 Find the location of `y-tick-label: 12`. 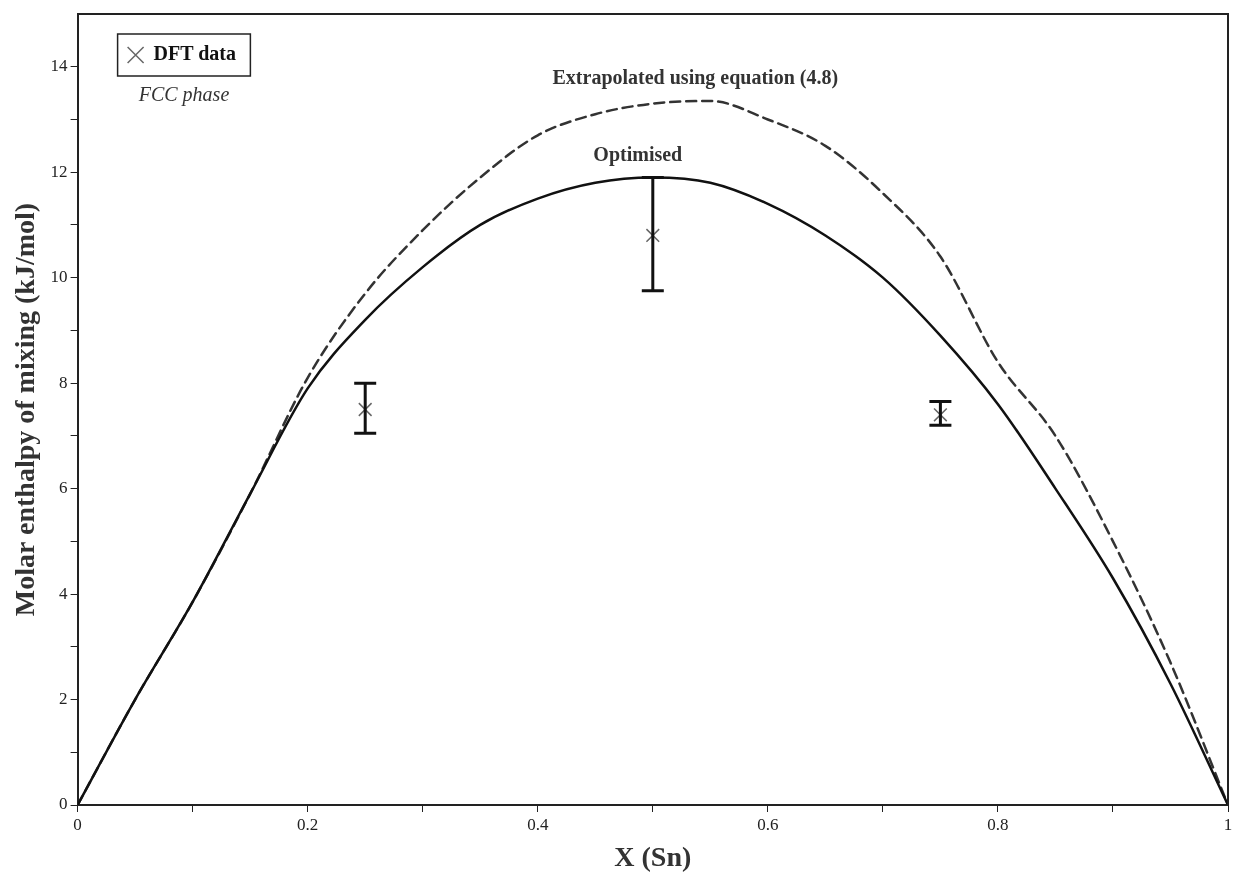

y-tick-label: 12 is located at coordinates (59, 171).